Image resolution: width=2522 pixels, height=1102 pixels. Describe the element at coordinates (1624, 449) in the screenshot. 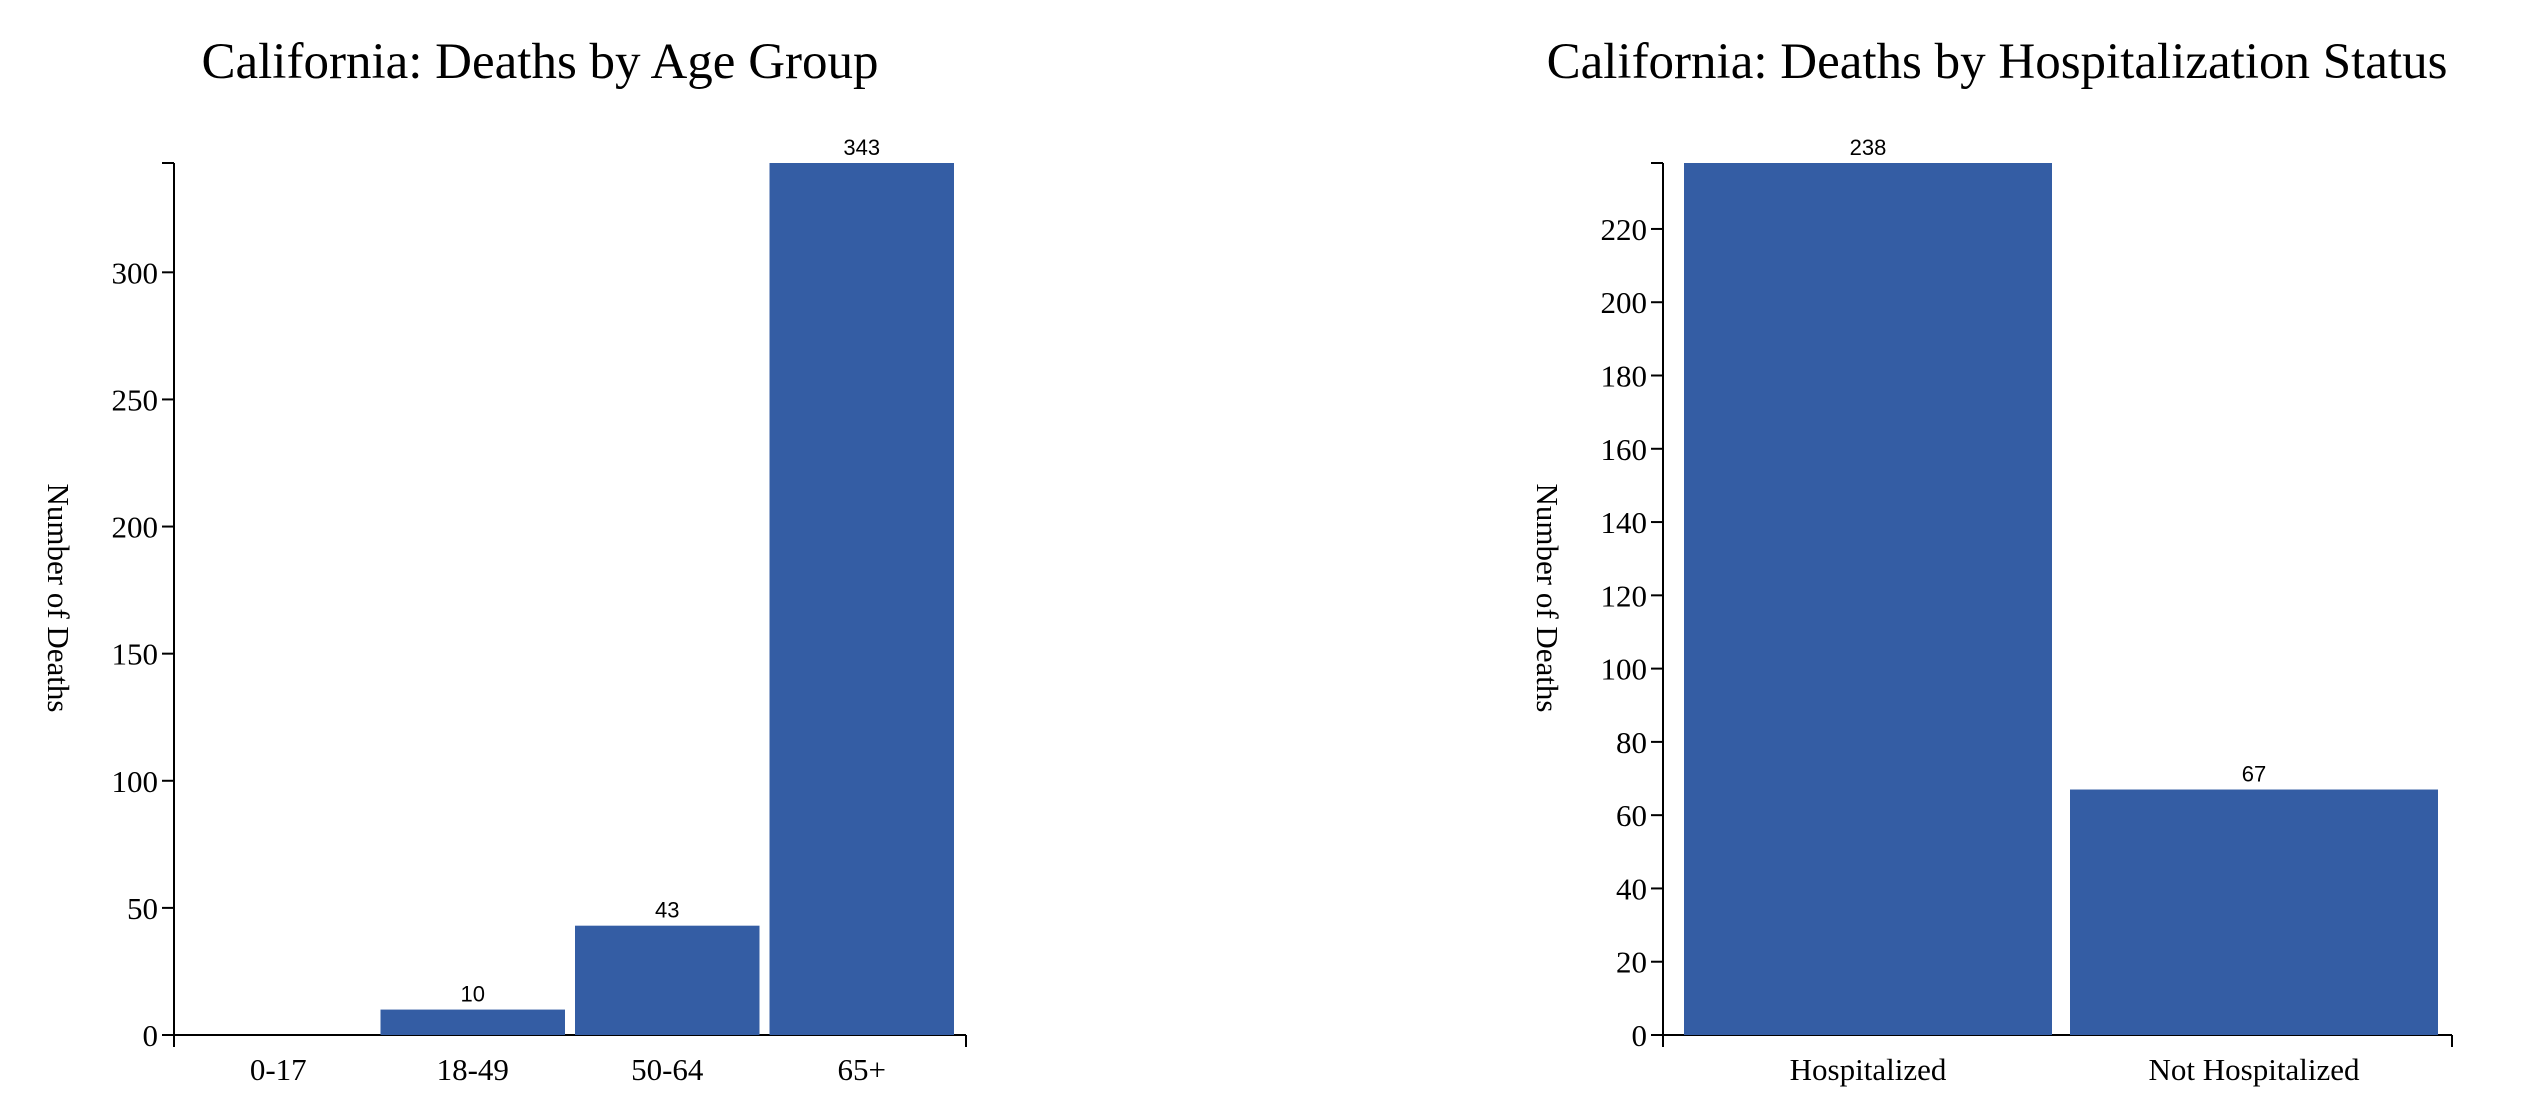

I see `y-tick-label: 160` at that location.